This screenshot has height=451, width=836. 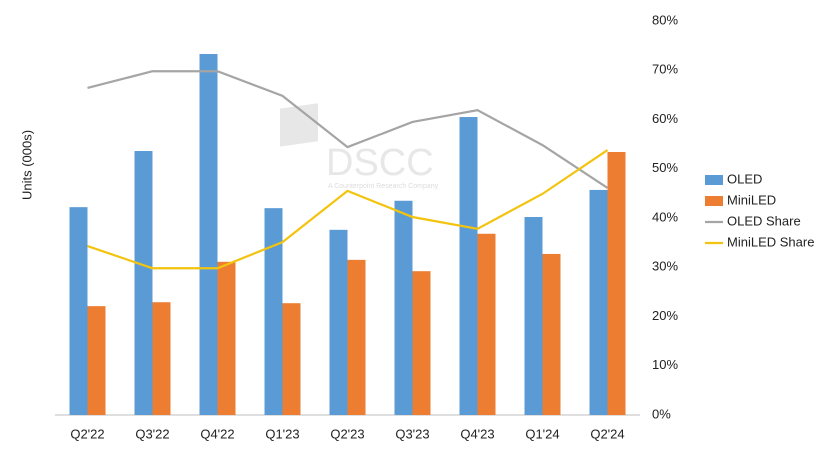 What do you see at coordinates (770, 241) in the screenshot?
I see `legend-label: MiniLED Share` at bounding box center [770, 241].